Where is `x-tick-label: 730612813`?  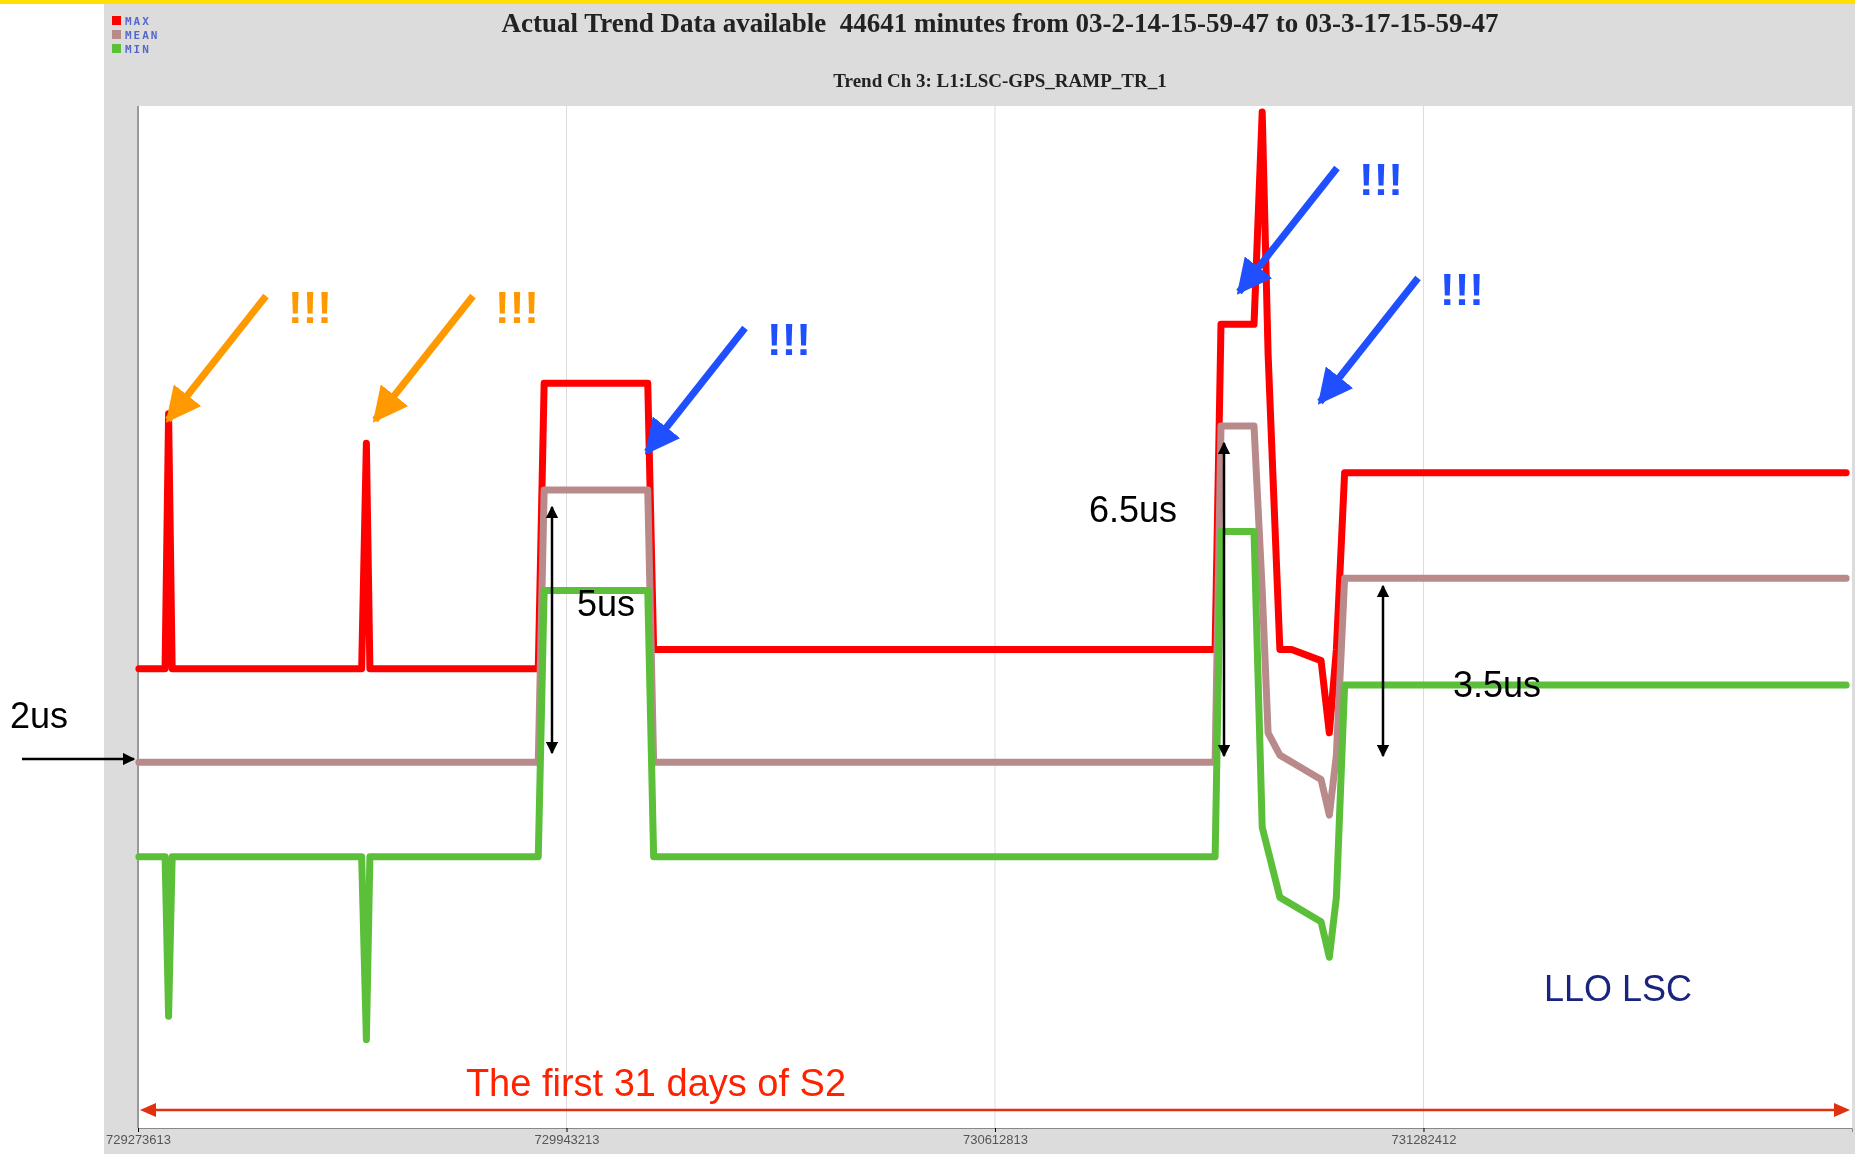
x-tick-label: 730612813 is located at coordinates (995, 1140).